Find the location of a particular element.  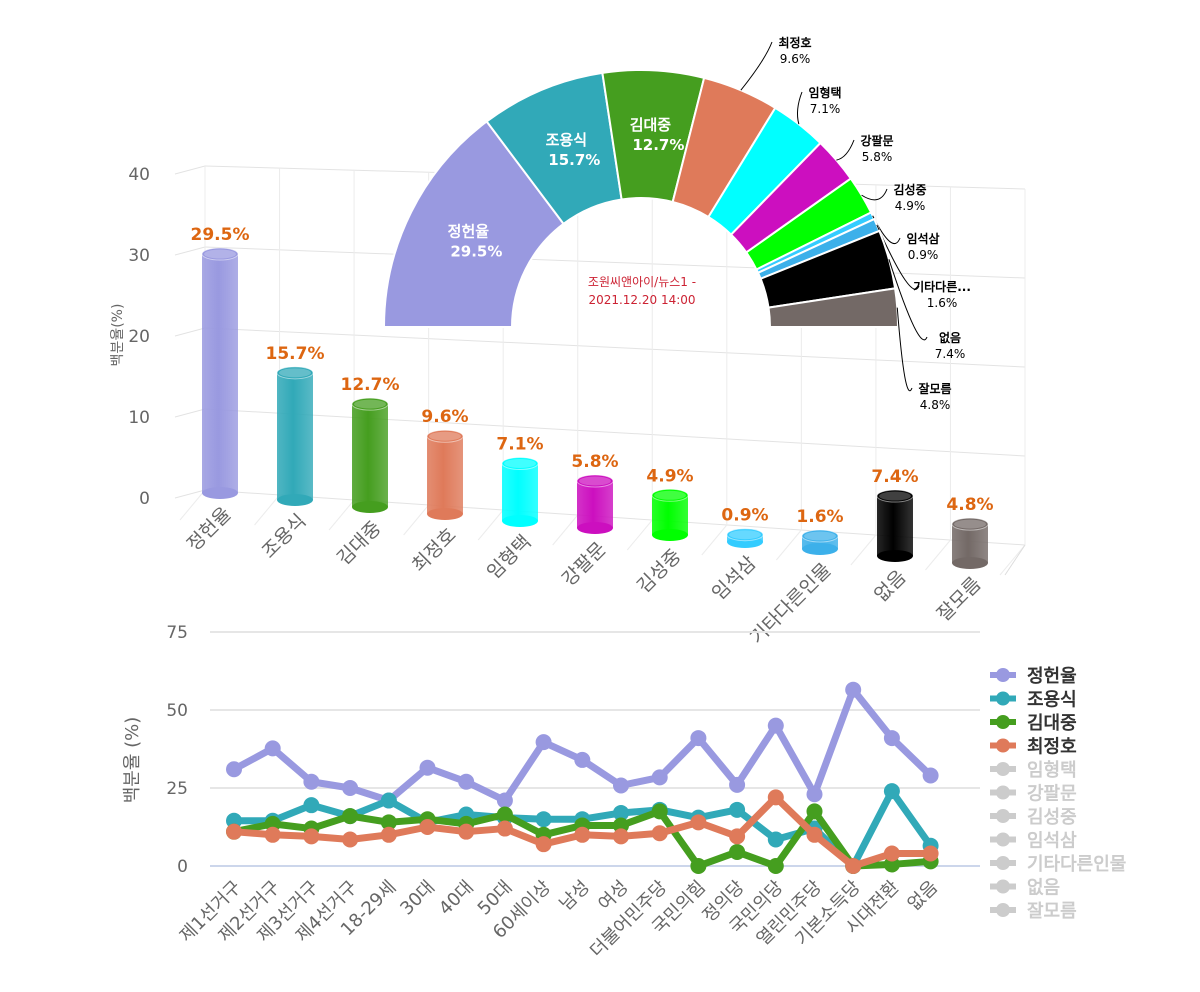

legend-item-김성중: 김성중 is located at coordinates (1033, 817).